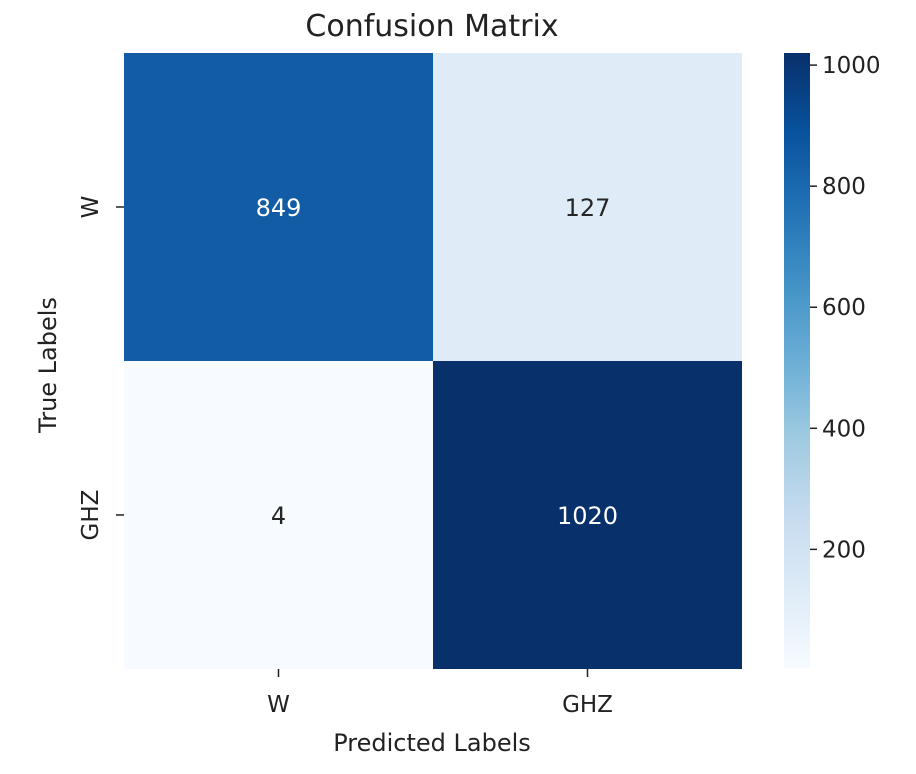  Describe the element at coordinates (432, 743) in the screenshot. I see `x-axis-label: Predicted Labels` at that location.